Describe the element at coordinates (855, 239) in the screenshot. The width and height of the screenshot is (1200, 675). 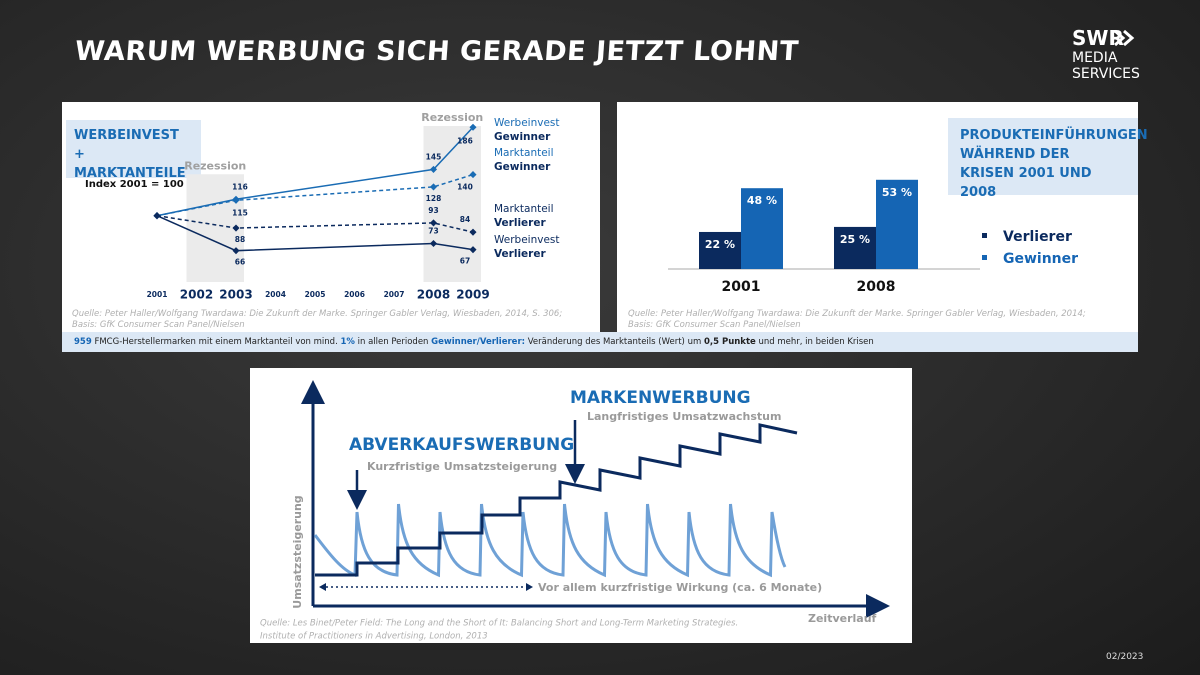
I see `data-label: 25 %` at that location.